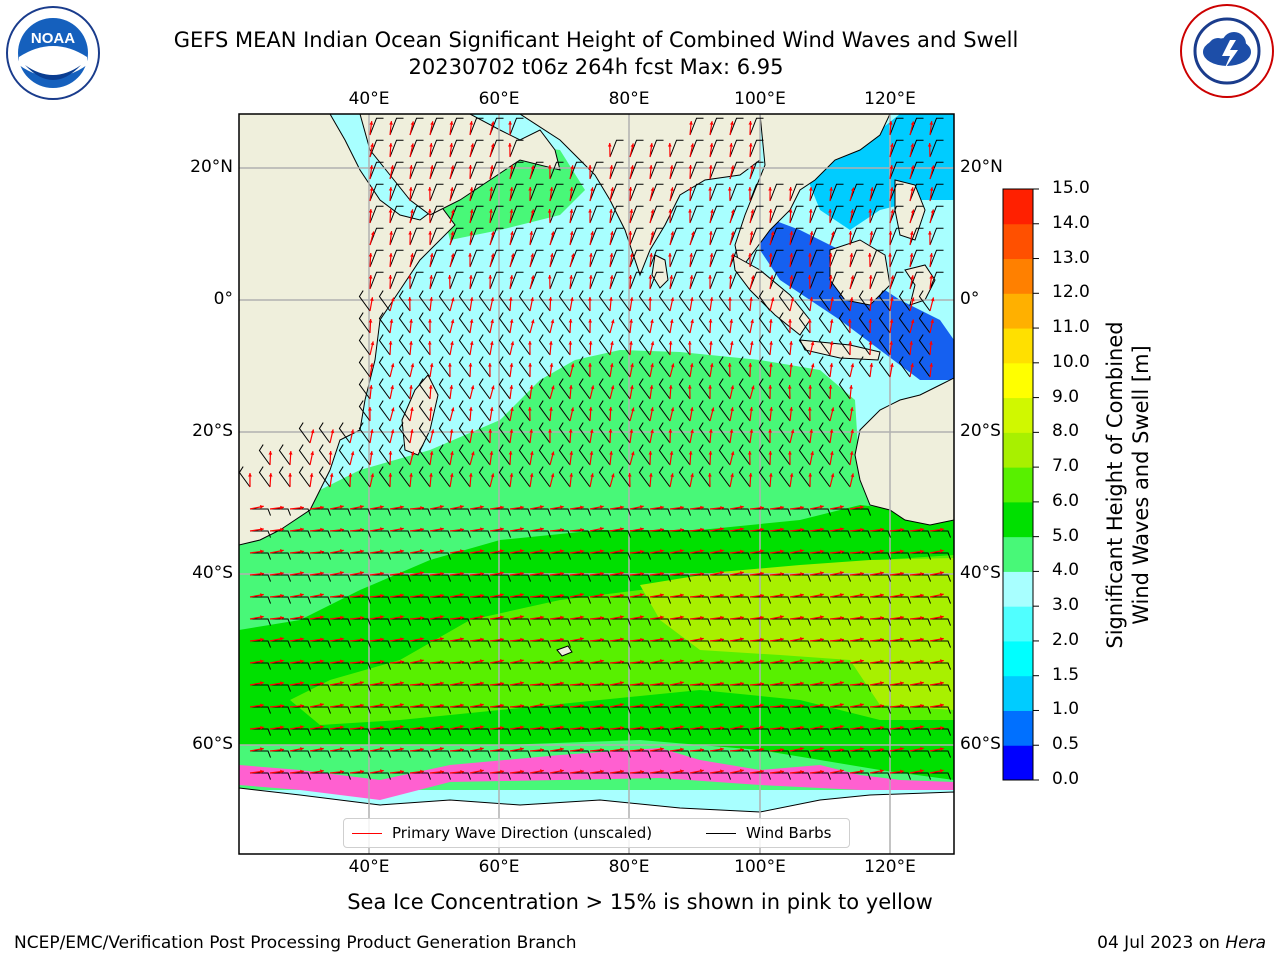  What do you see at coordinates (212, 431) in the screenshot?
I see `lat-label-left: 20°S` at bounding box center [212, 431].